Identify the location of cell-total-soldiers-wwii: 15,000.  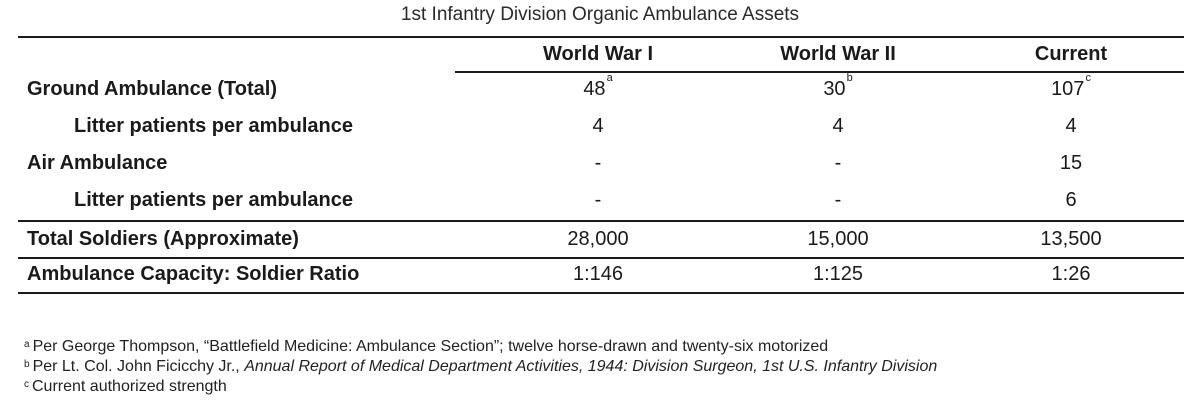
(838, 239).